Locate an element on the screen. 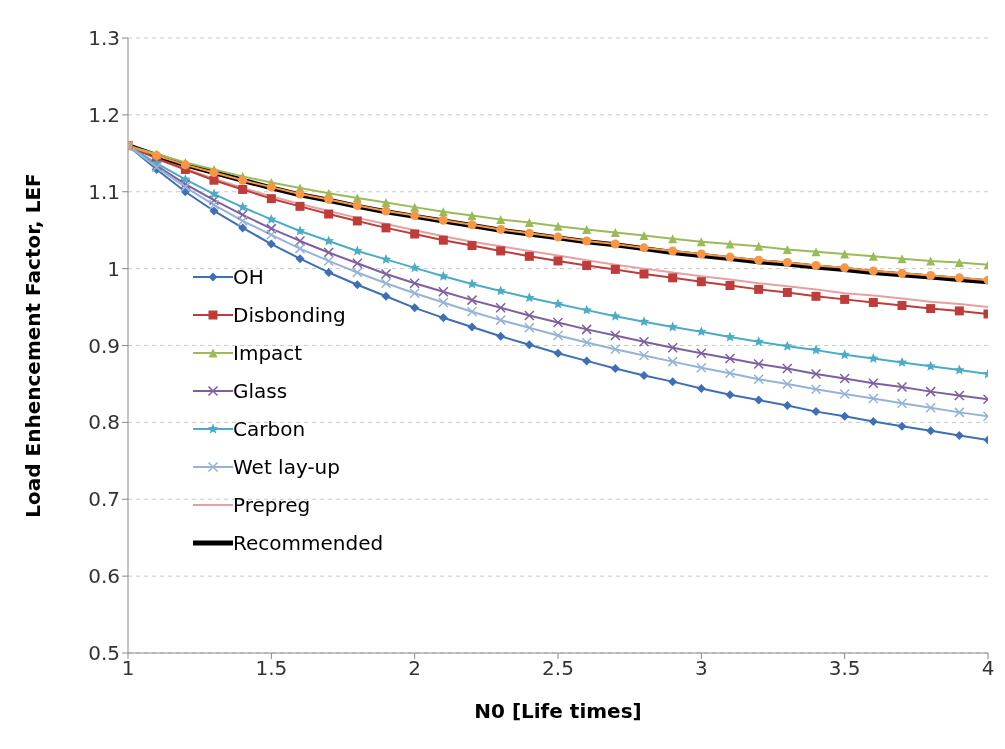 The width and height of the screenshot is (1005, 749). y-axis-title: Load Enhencement Factor, LEF is located at coordinates (33, 345).